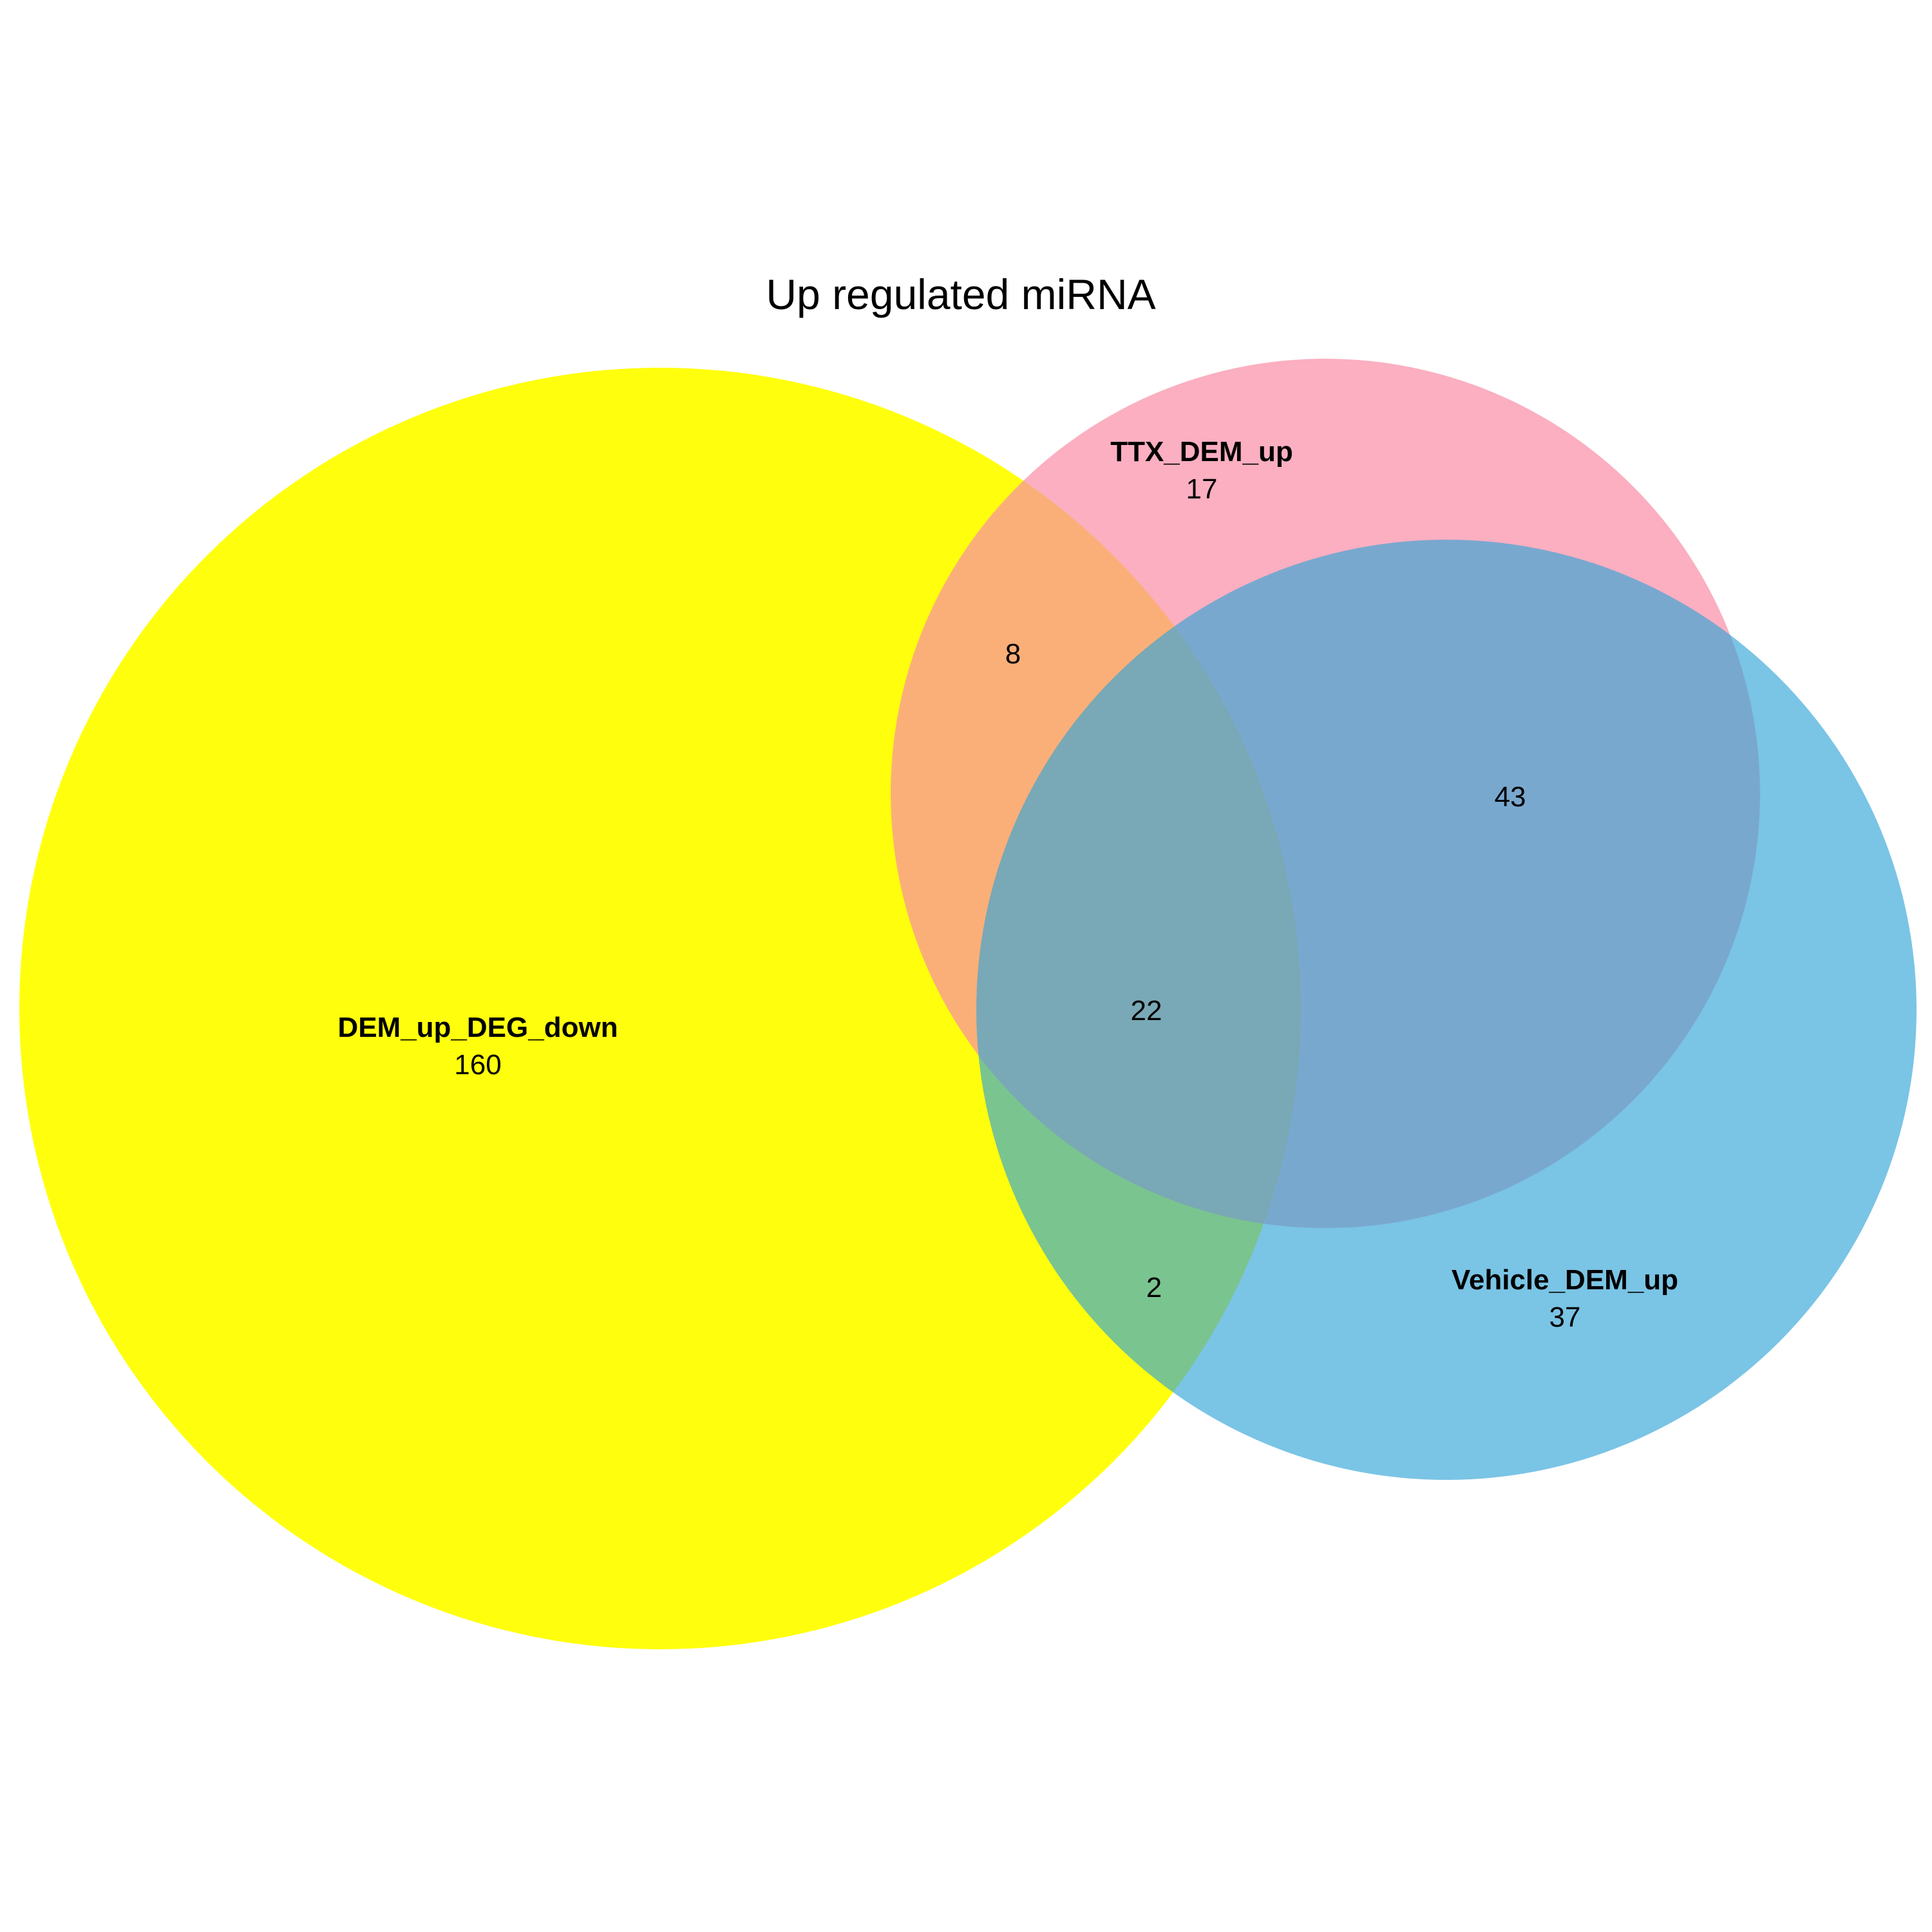 The height and width of the screenshot is (1932, 1932). I want to click on count-vehicle-only: 37, so click(1565, 1318).